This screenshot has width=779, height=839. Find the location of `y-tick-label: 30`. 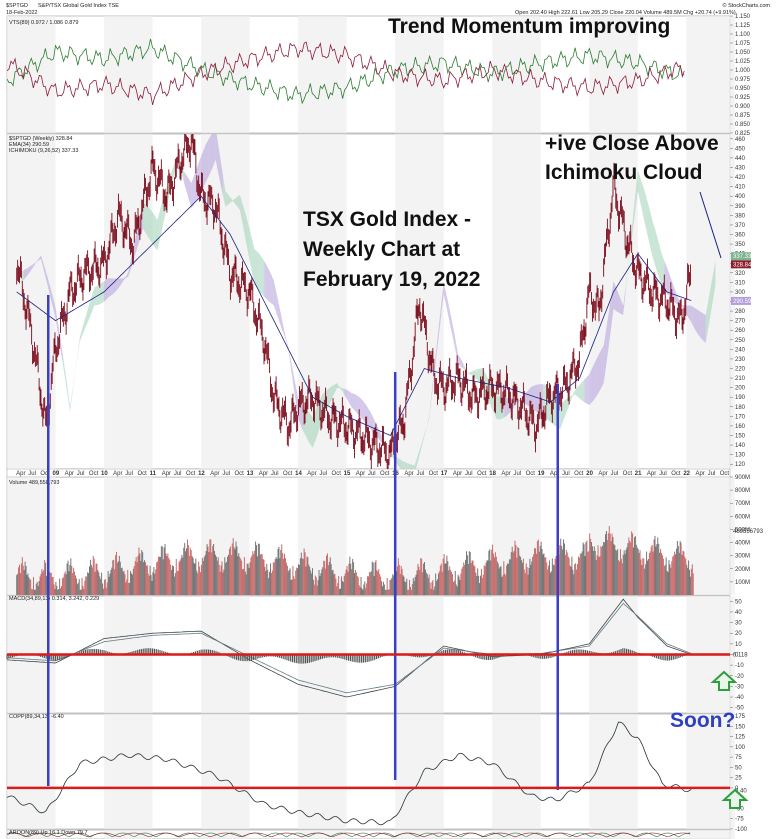

y-tick-label: 30 is located at coordinates (738, 624).